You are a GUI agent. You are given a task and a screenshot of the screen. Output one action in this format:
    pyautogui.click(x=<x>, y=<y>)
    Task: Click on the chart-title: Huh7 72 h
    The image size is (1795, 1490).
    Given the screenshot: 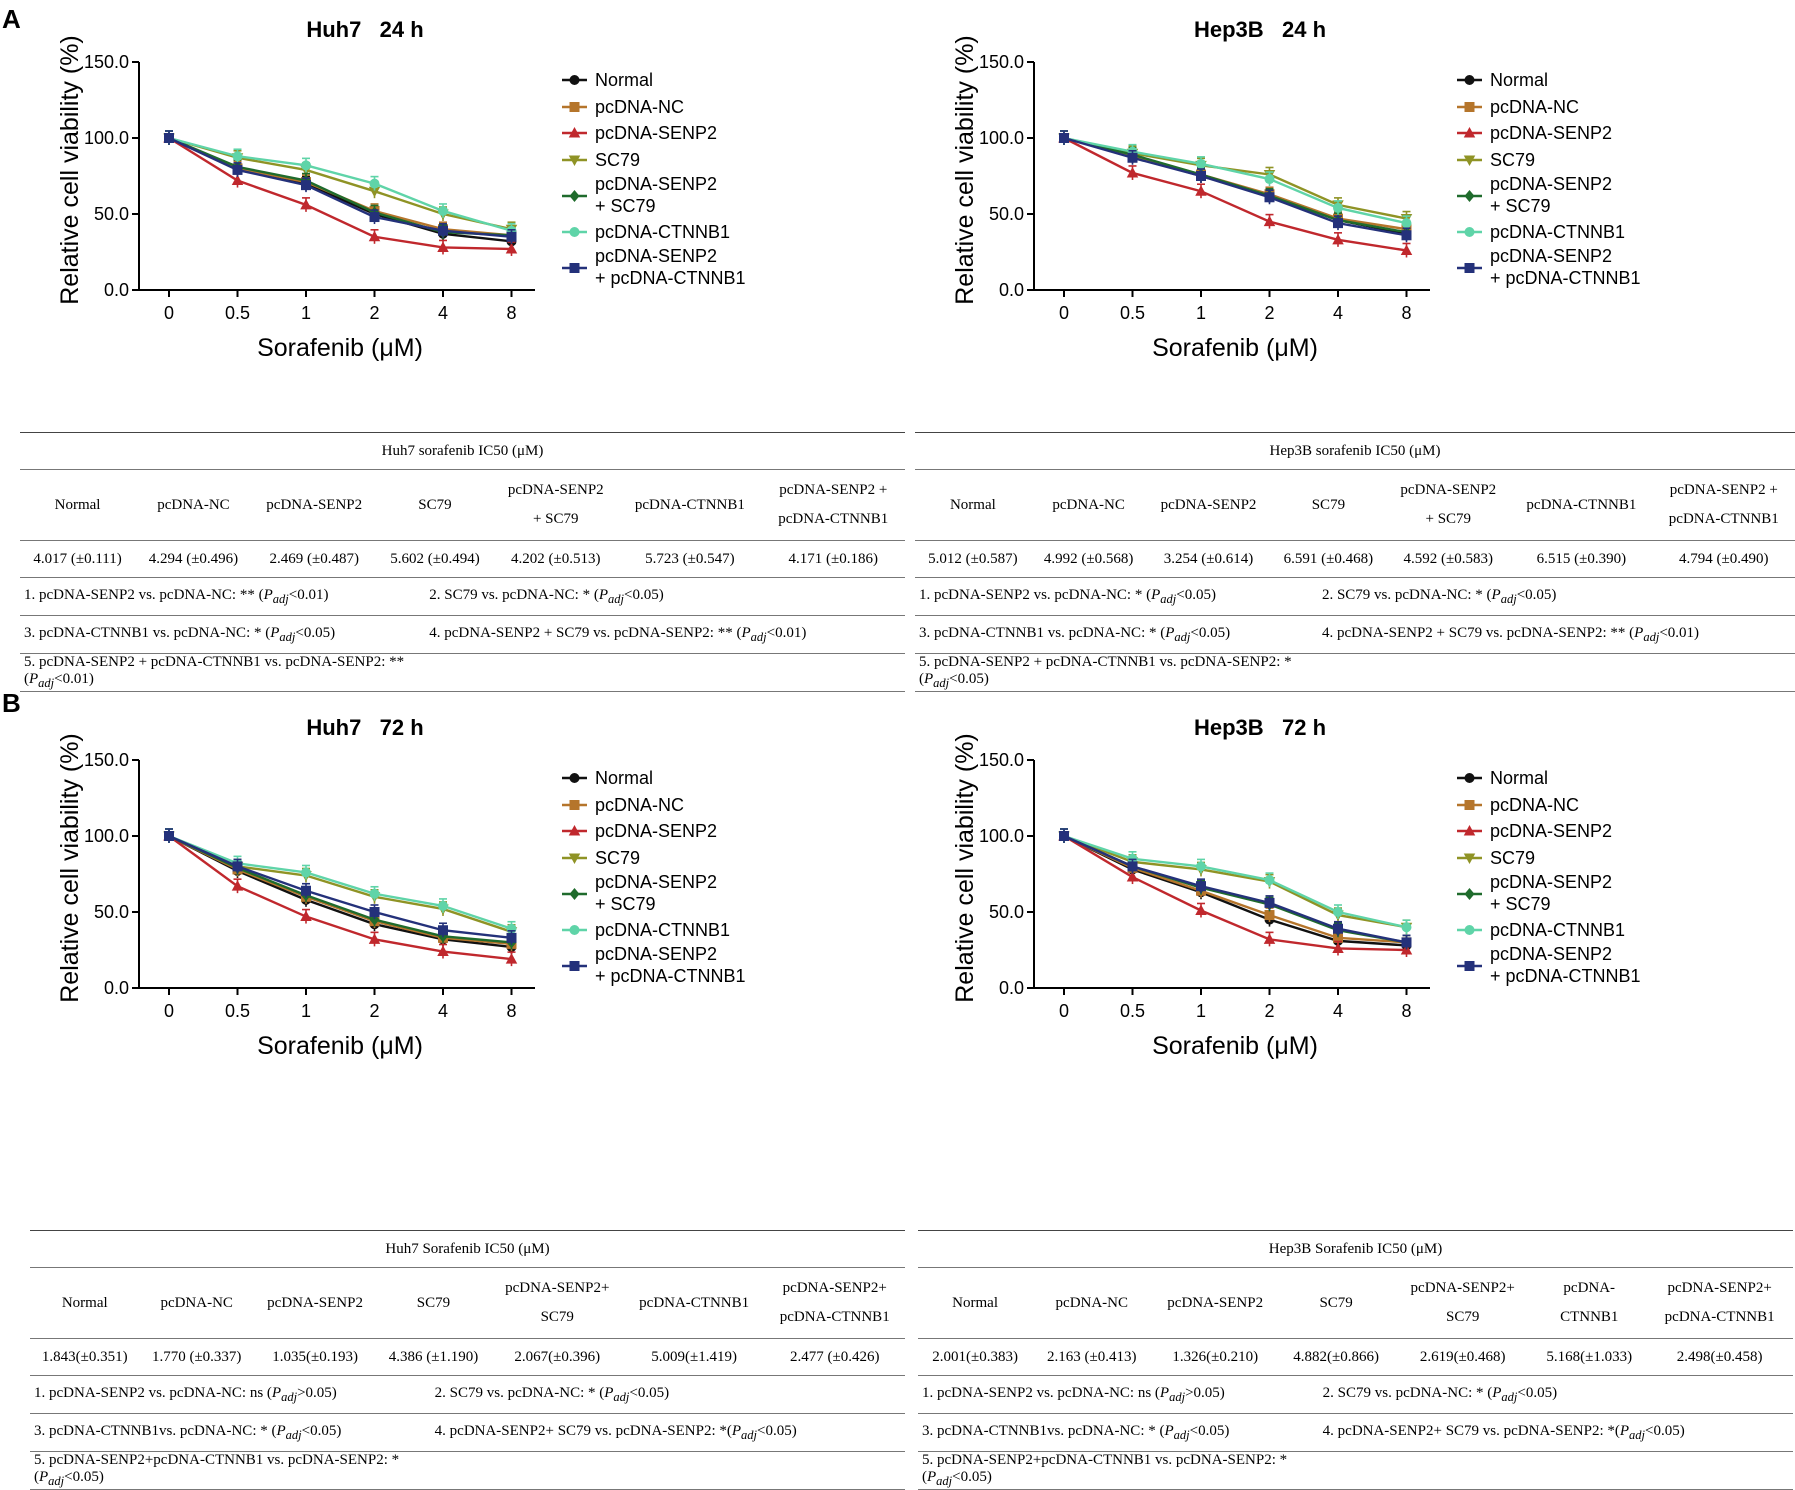 What is the action you would take?
    pyautogui.click(x=364, y=727)
    